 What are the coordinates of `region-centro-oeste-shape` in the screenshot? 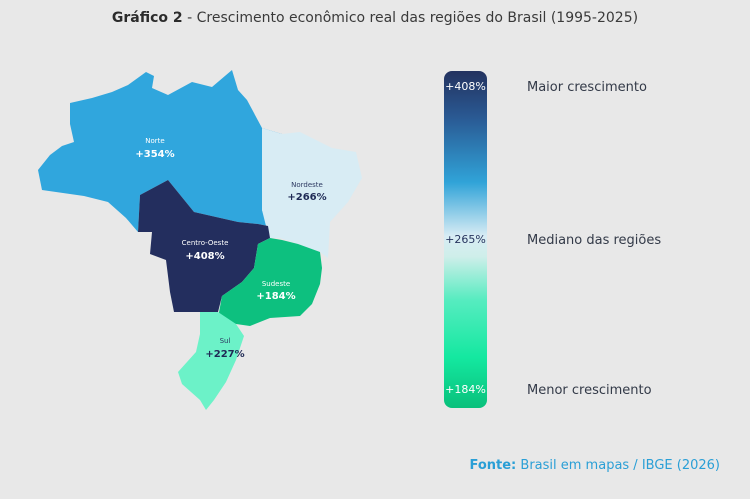 It's located at (204, 246).